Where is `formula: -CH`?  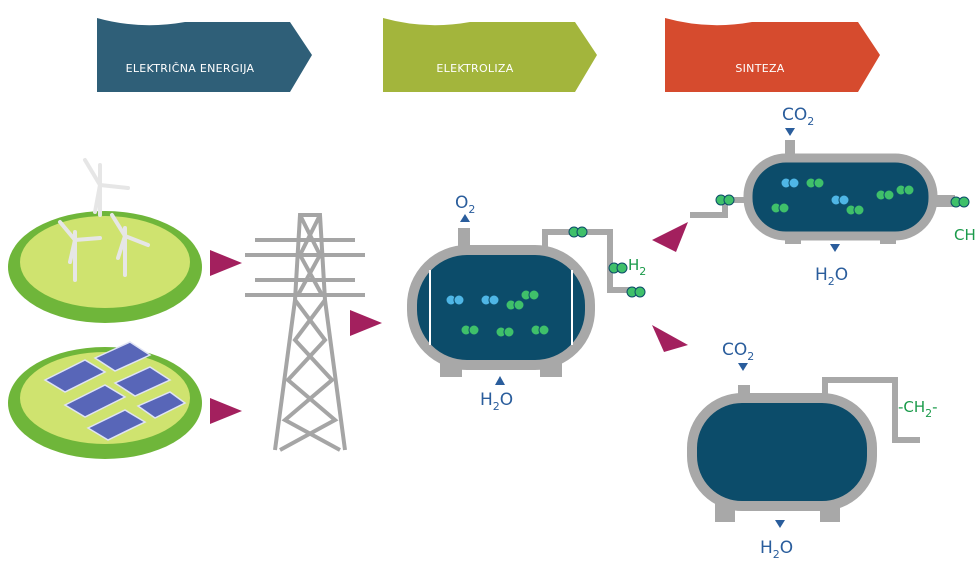 formula: -CH is located at coordinates (911, 407).